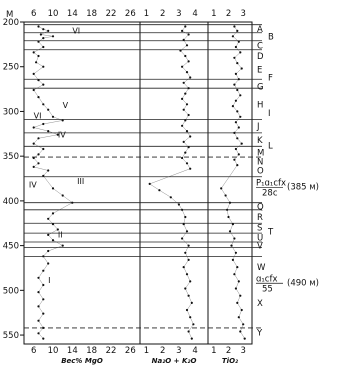 This screenshot has width=338, height=366. I want to click on zone-label: X, so click(260, 304).